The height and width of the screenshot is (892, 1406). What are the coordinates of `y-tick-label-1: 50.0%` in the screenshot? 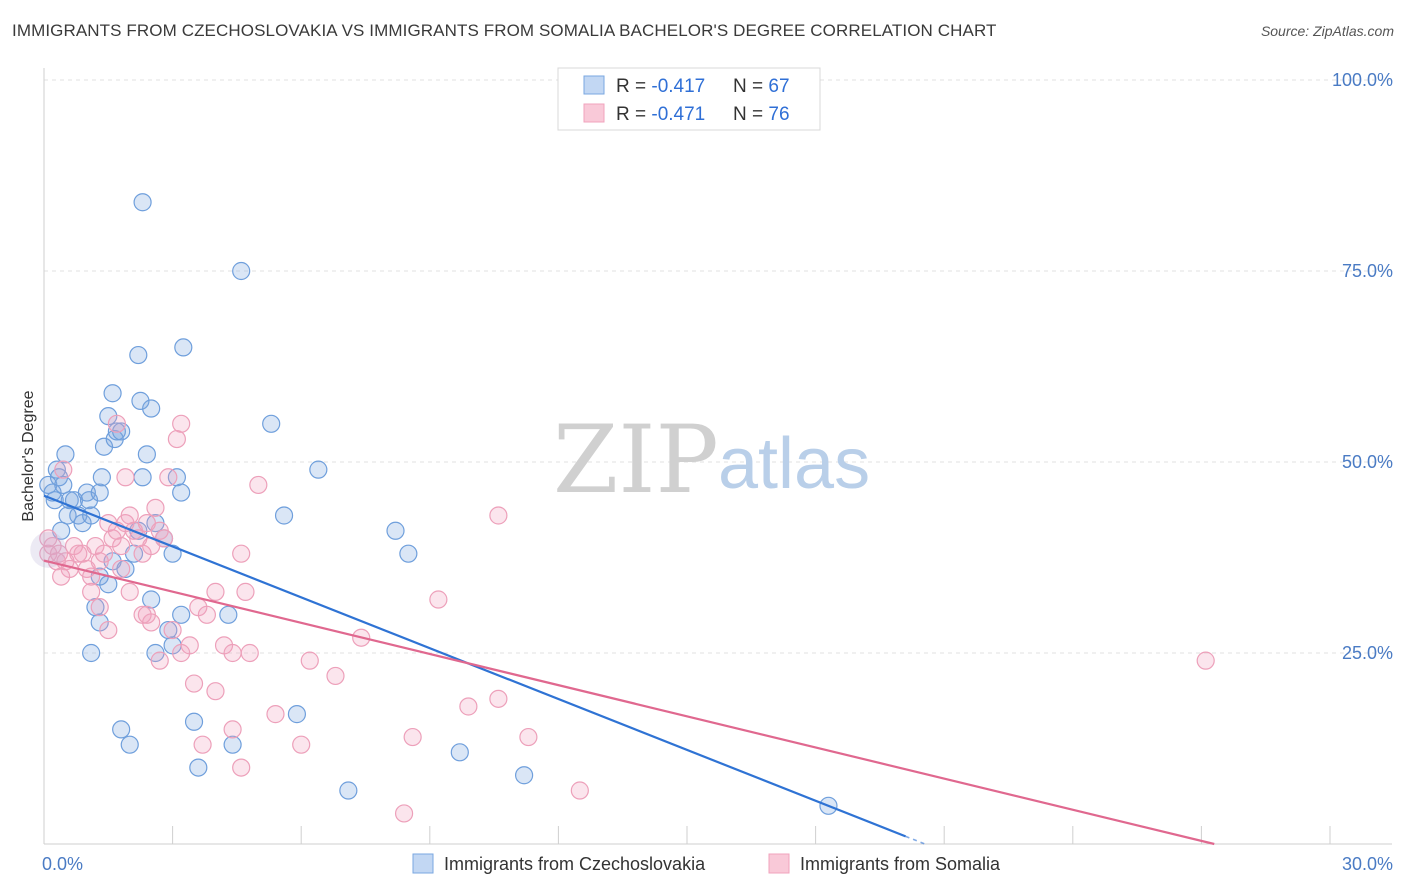 It's located at (1367, 462).